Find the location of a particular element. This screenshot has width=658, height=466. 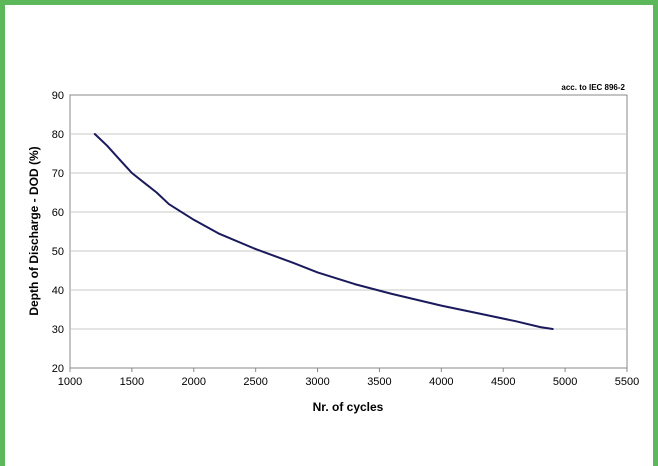

iec-annotation: acc. to IEC 896-2 is located at coordinates (593, 87).